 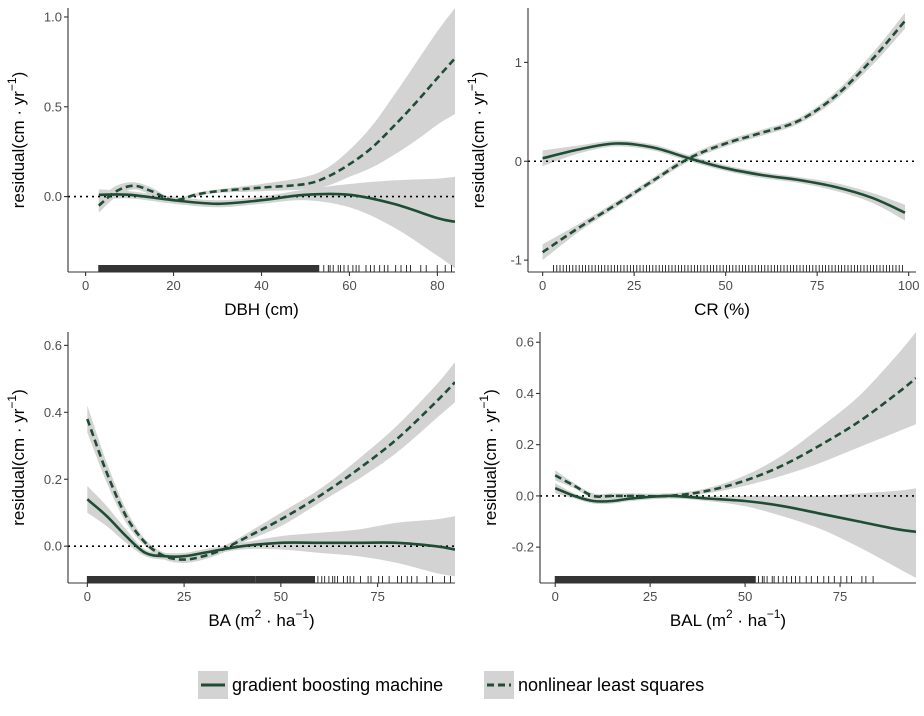 I want to click on x-tick-label: 40, so click(x=261, y=285).